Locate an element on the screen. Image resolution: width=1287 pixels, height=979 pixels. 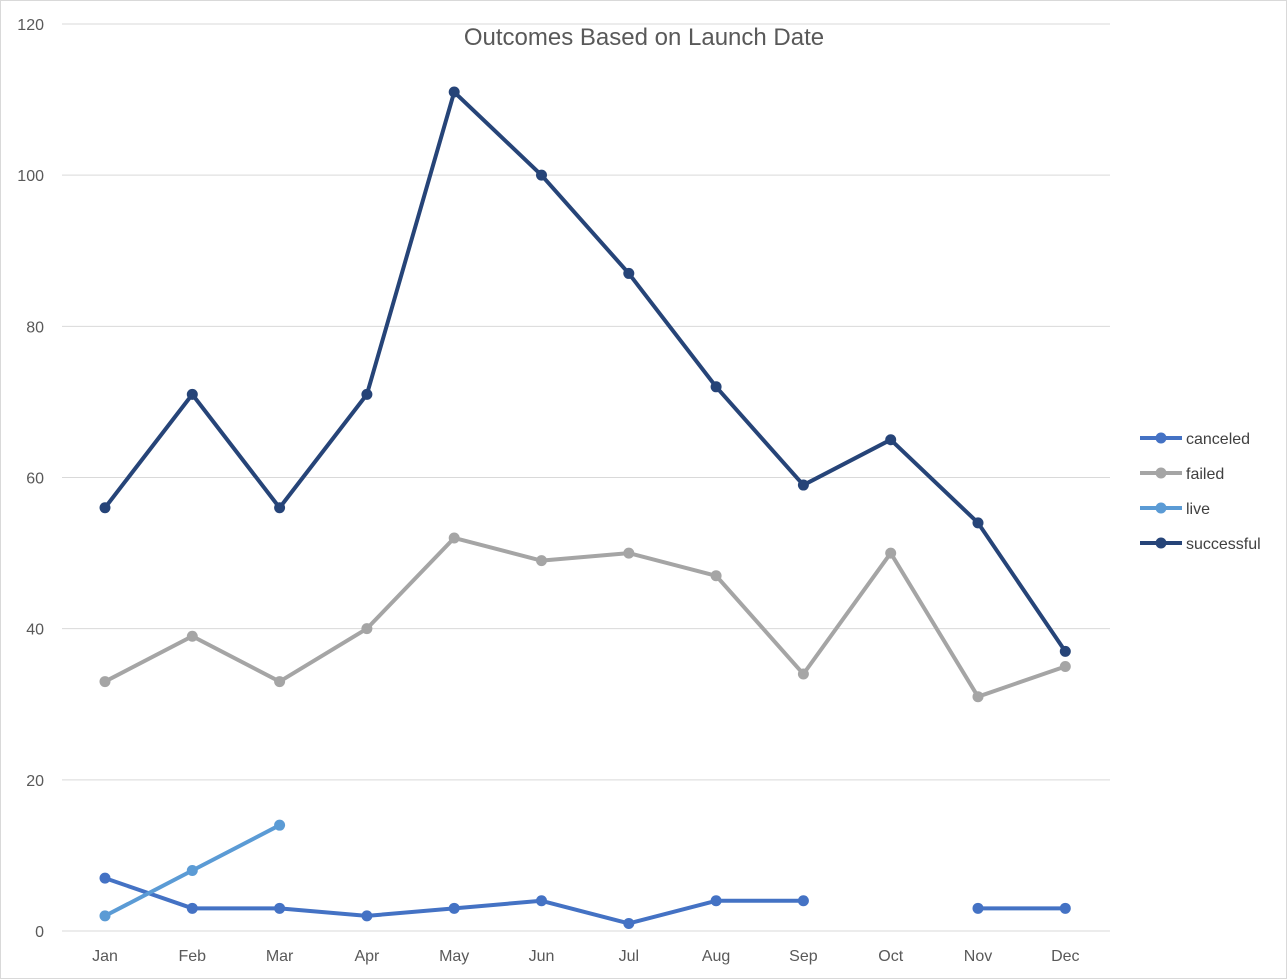
x-tick-label: Oct is located at coordinates (890, 956).